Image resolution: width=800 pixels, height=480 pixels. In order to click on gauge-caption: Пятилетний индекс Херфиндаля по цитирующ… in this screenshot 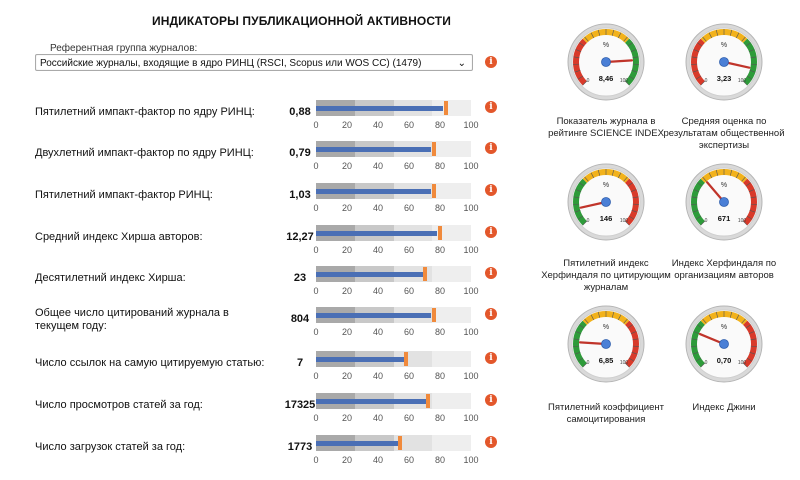, I will do `click(606, 275)`.